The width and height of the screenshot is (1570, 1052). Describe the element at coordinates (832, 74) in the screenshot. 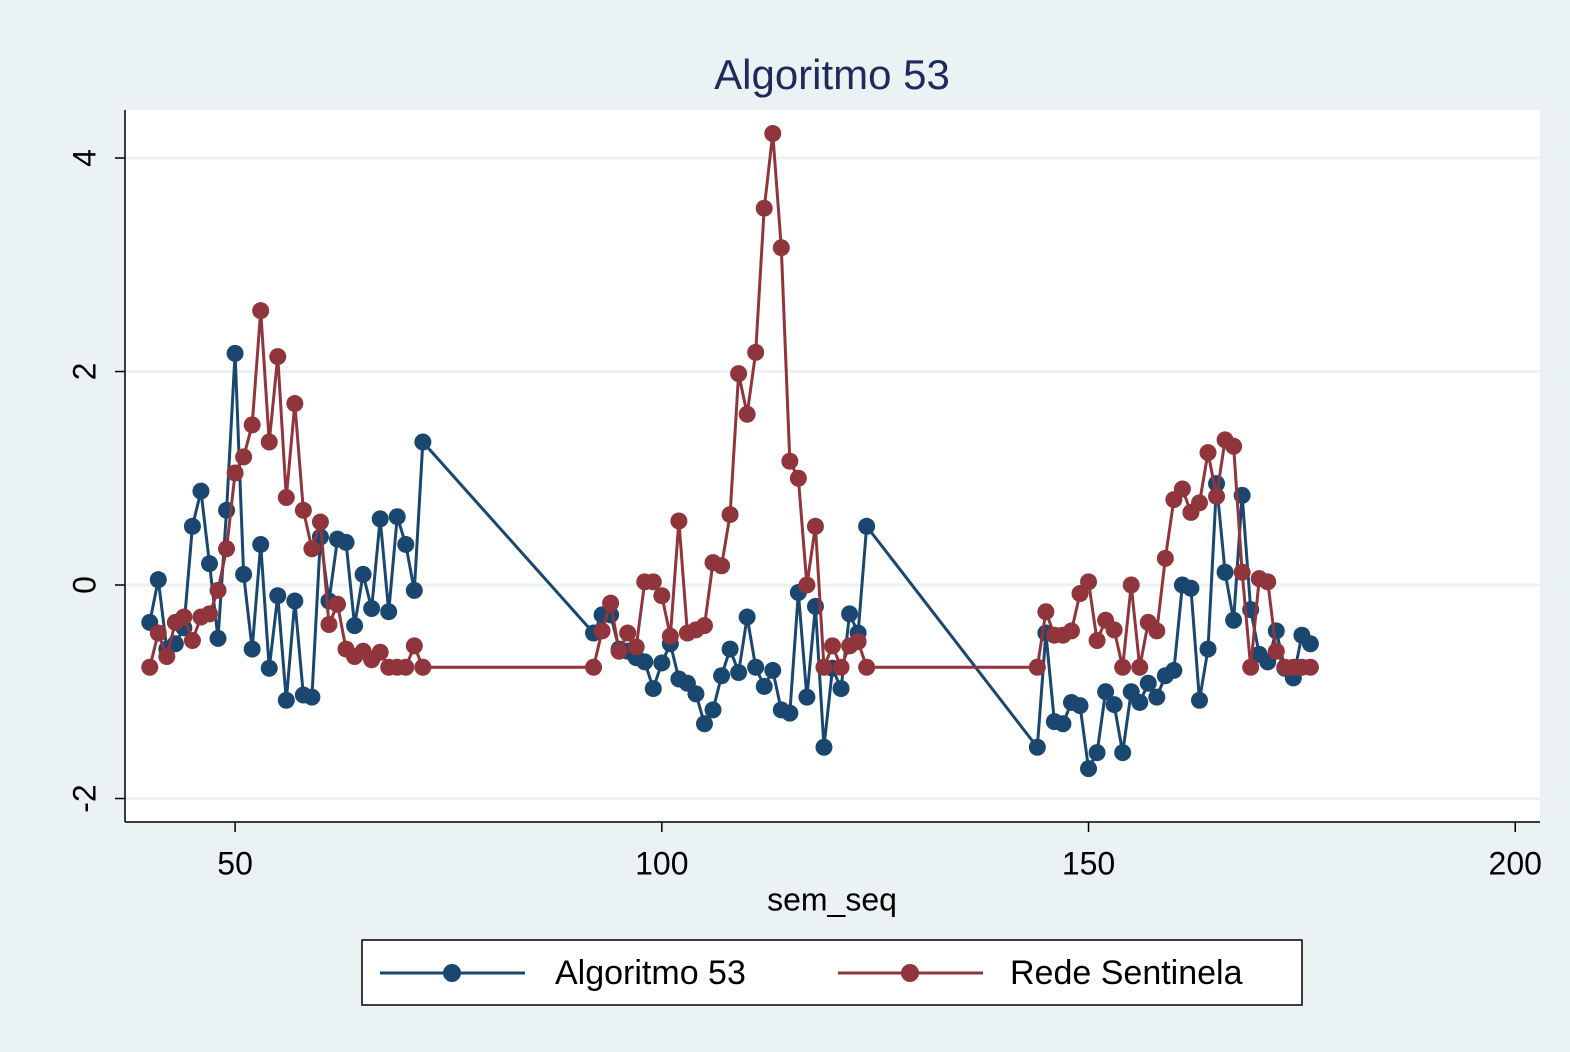

I see `chart-title: Algoritmo 53` at that location.